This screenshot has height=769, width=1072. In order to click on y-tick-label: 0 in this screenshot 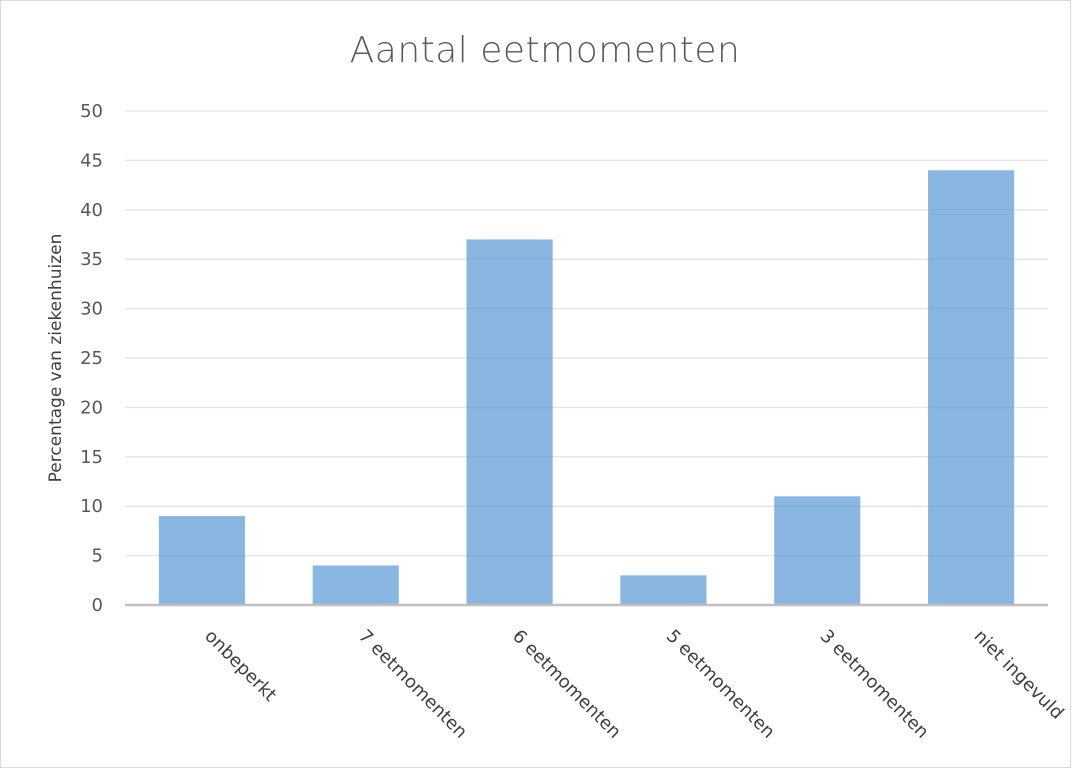, I will do `click(97, 605)`.